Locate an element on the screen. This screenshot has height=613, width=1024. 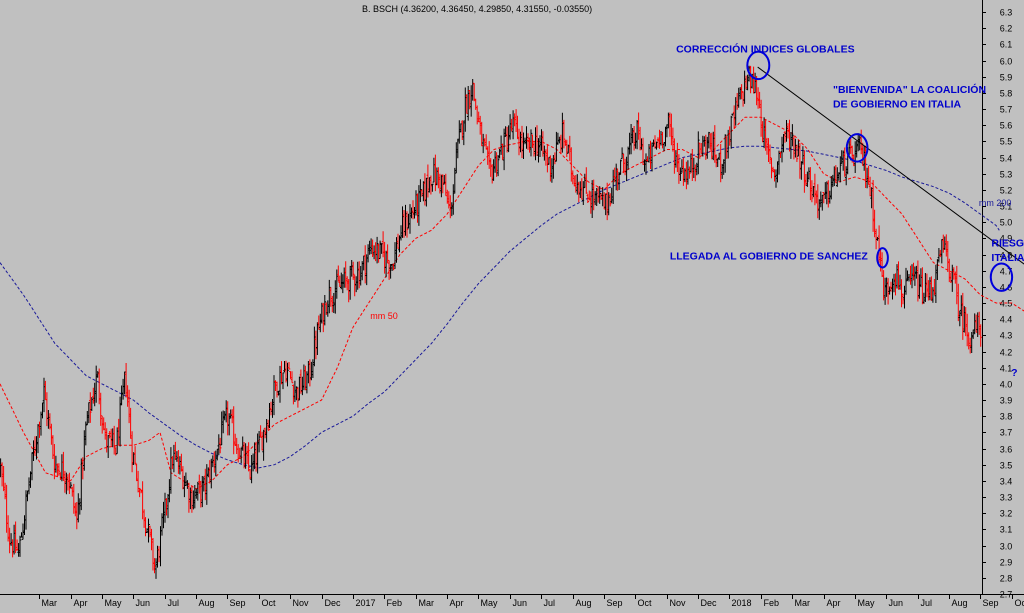
y-tick-label: 3.0 is located at coordinates (1006, 547).